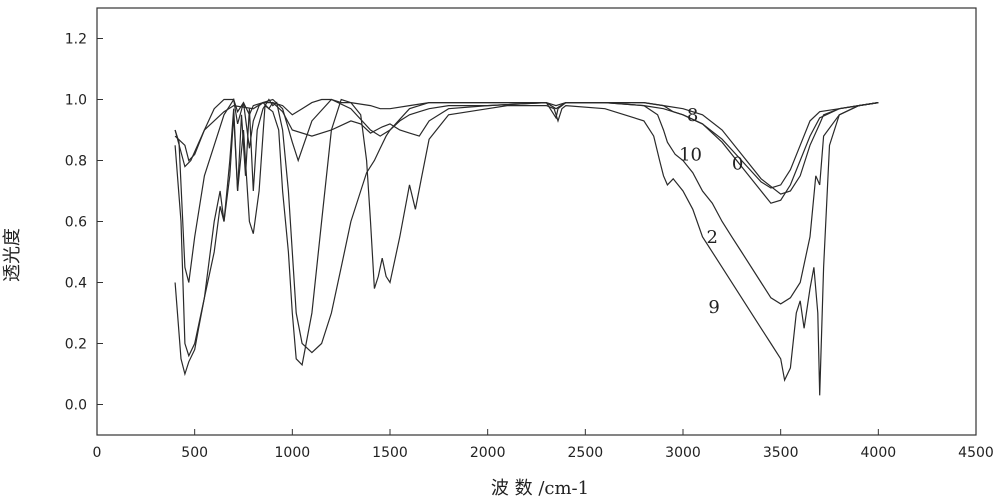 This screenshot has height=504, width=1000. What do you see at coordinates (737, 164) in the screenshot?
I see `curve-label-0: 0` at bounding box center [737, 164].